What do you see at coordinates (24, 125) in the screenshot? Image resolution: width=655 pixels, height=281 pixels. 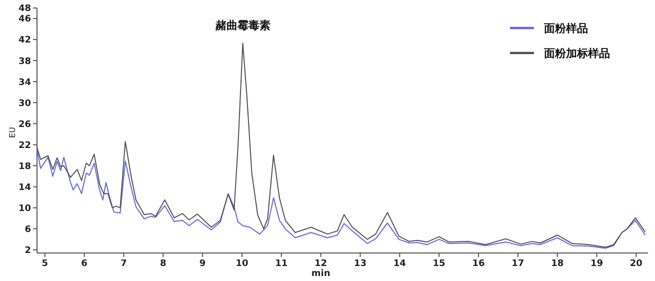 I see `y-tick-label: 26` at bounding box center [24, 125].